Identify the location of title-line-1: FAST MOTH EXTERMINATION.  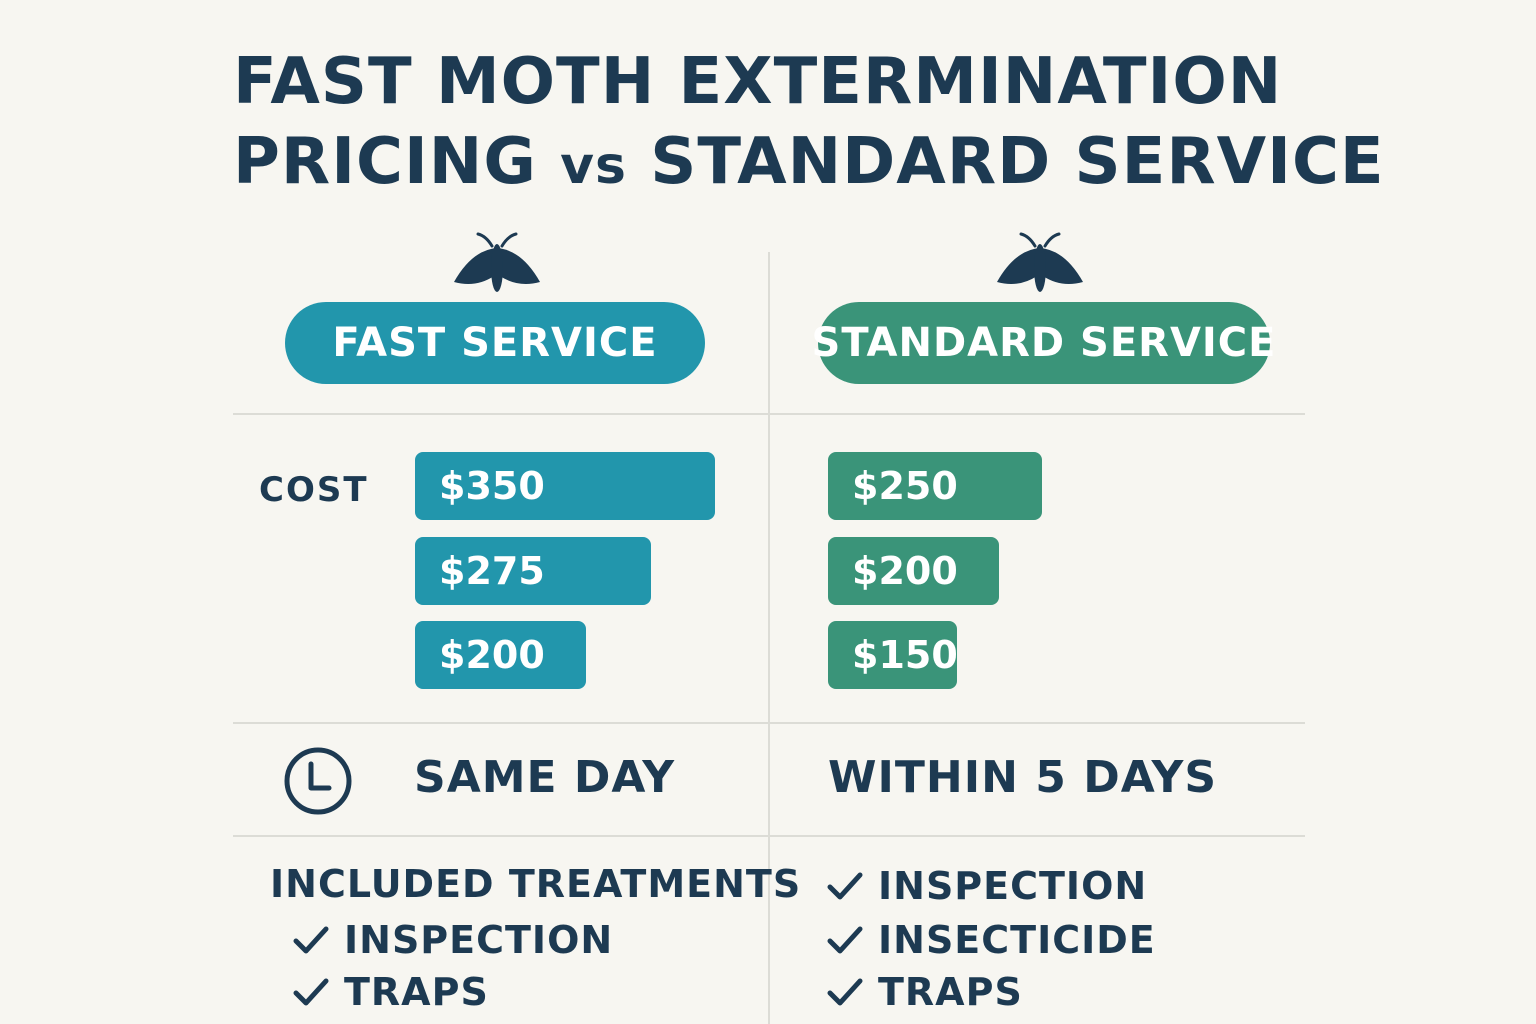
(758, 82).